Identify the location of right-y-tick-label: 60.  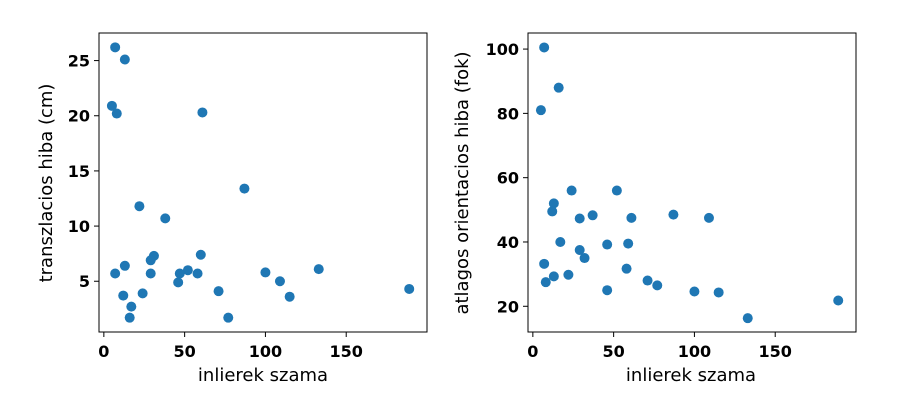
(508, 178).